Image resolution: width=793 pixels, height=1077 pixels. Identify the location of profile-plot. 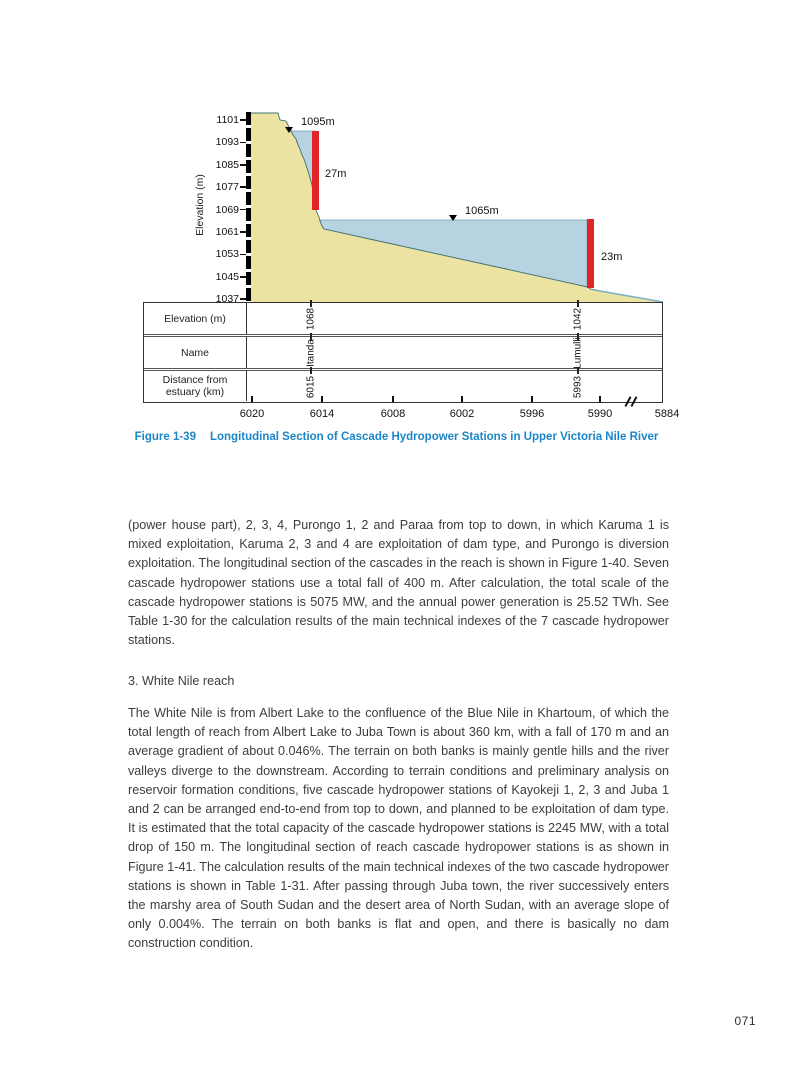
(455, 207).